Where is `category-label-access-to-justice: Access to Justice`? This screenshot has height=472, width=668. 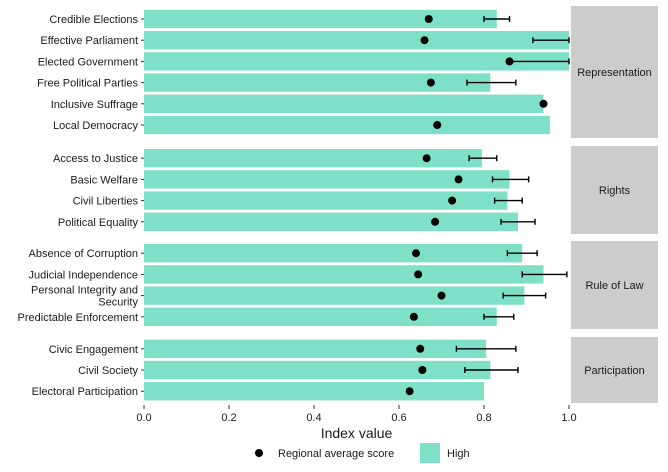 category-label-access-to-justice: Access to Justice is located at coordinates (95, 159).